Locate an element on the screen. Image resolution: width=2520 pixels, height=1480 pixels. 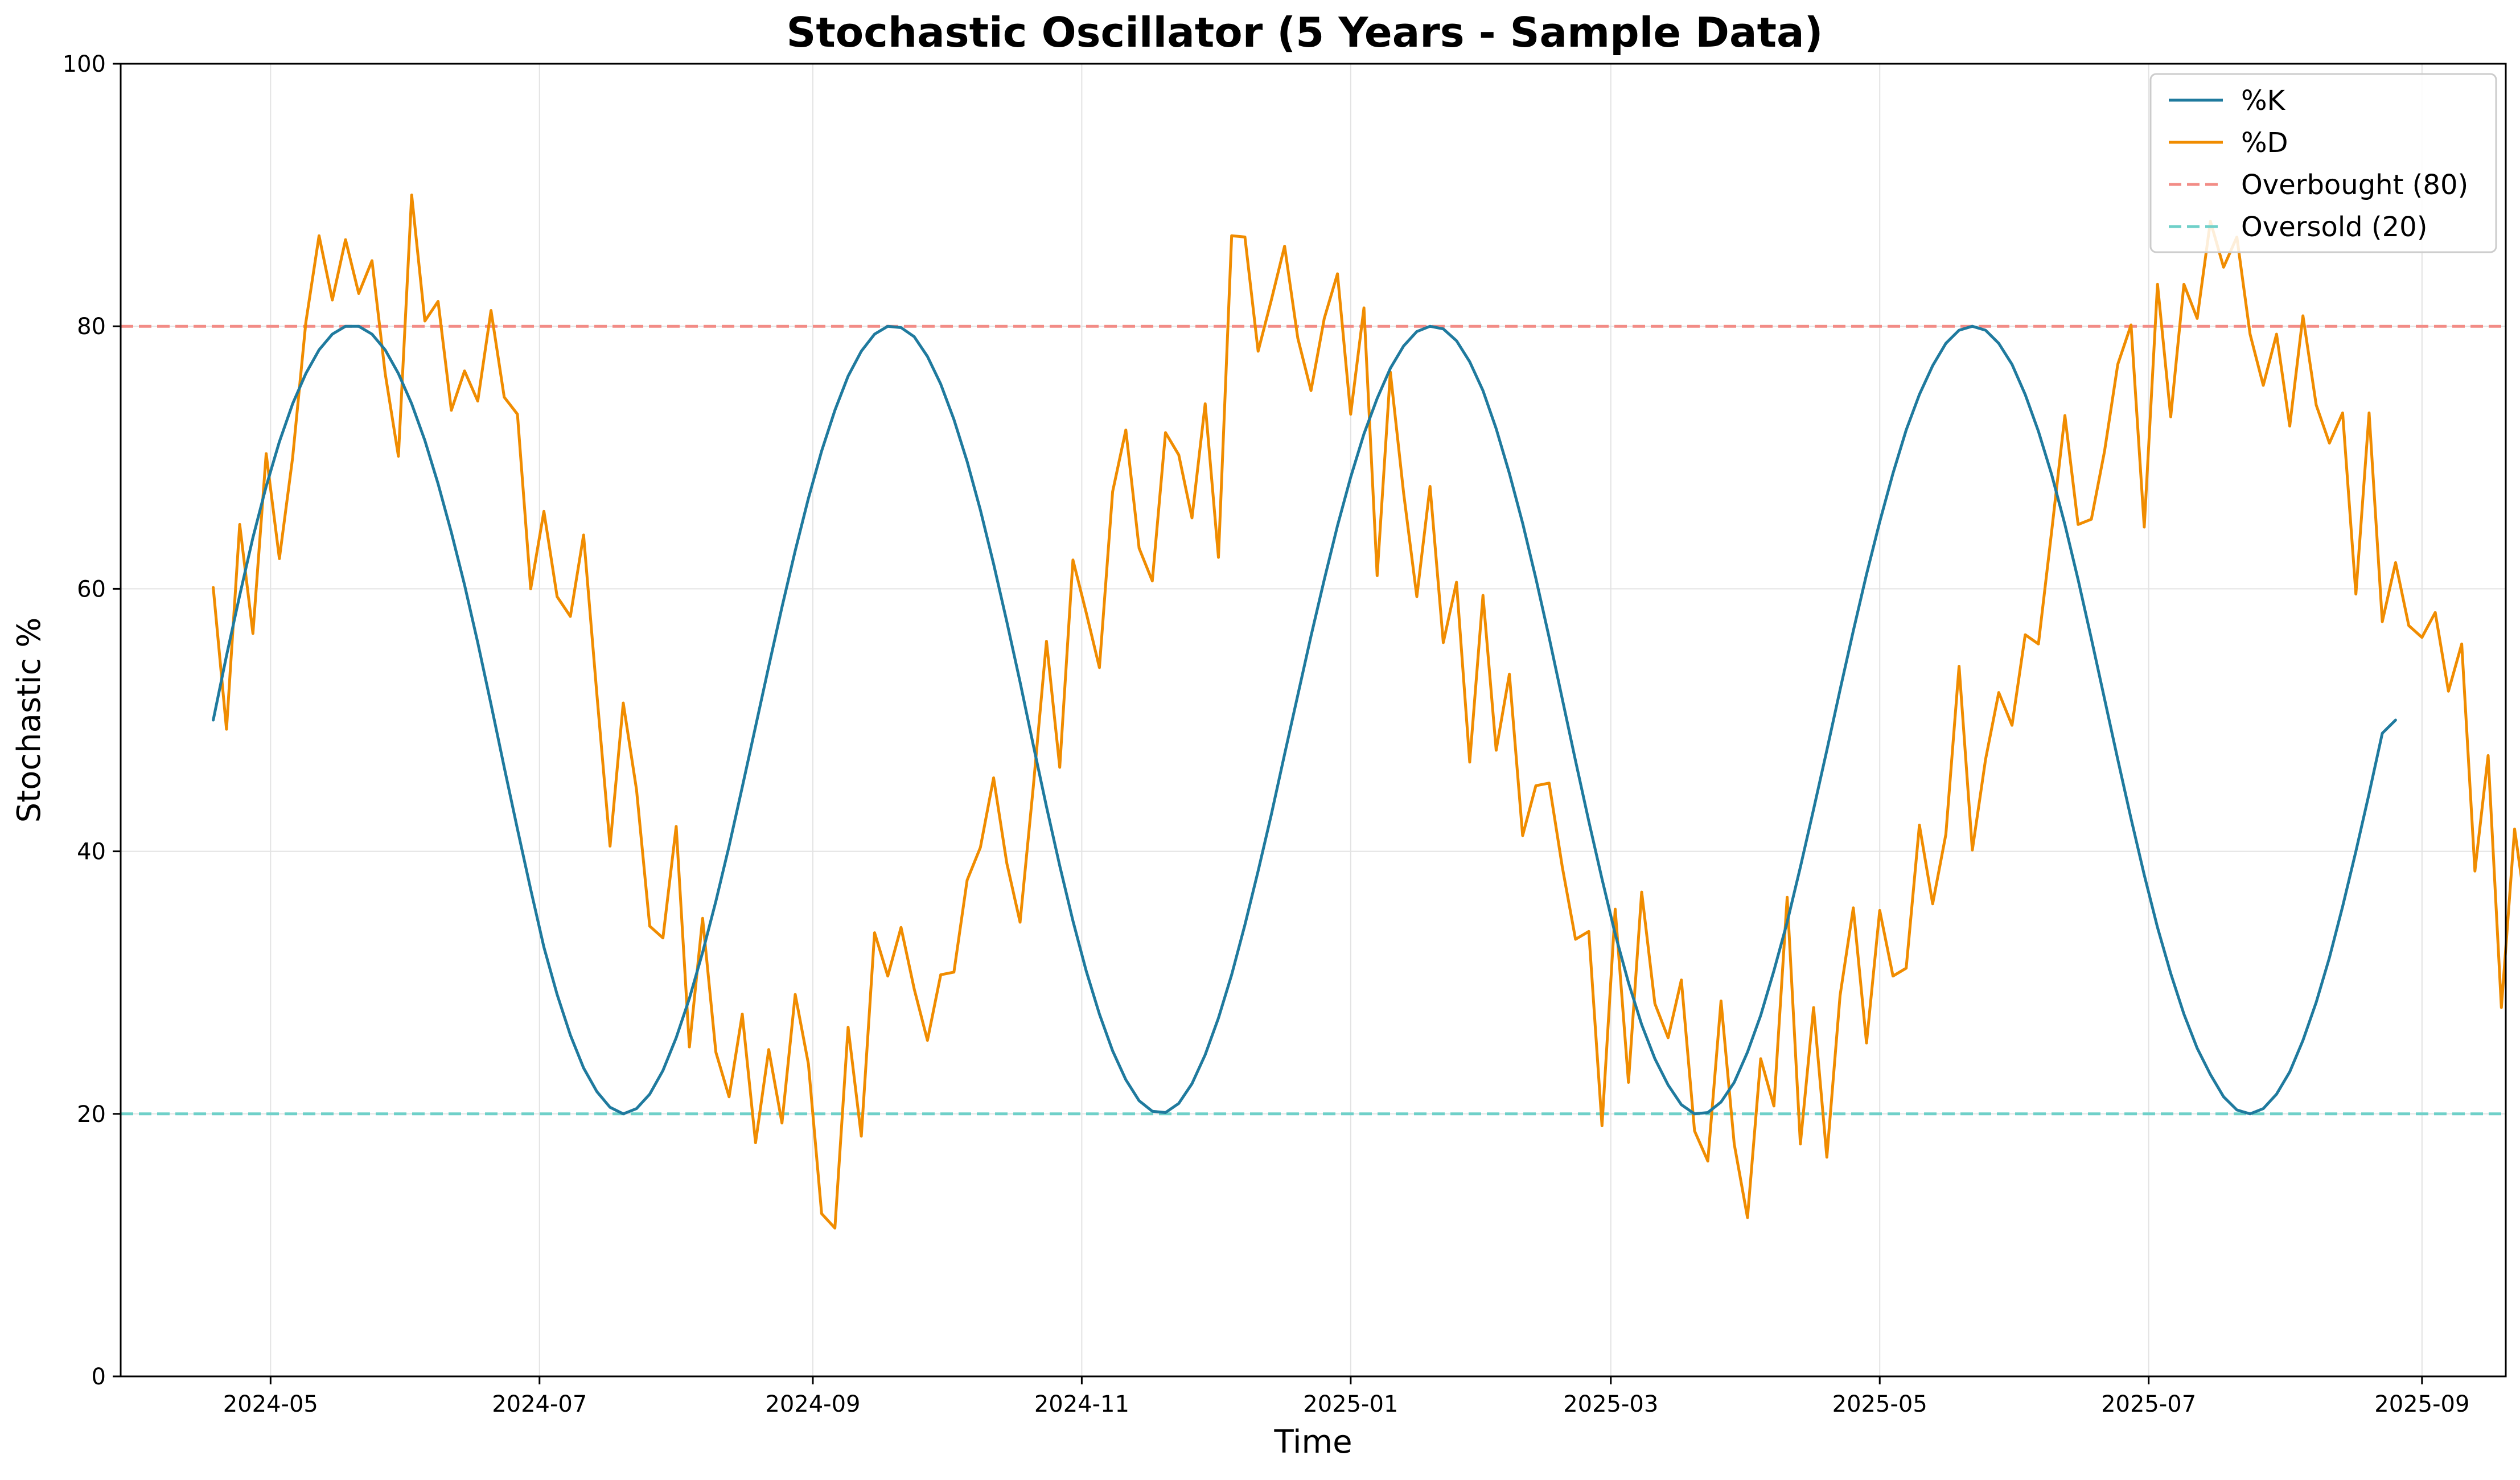
y-tick-label: 40 is located at coordinates (91, 852).